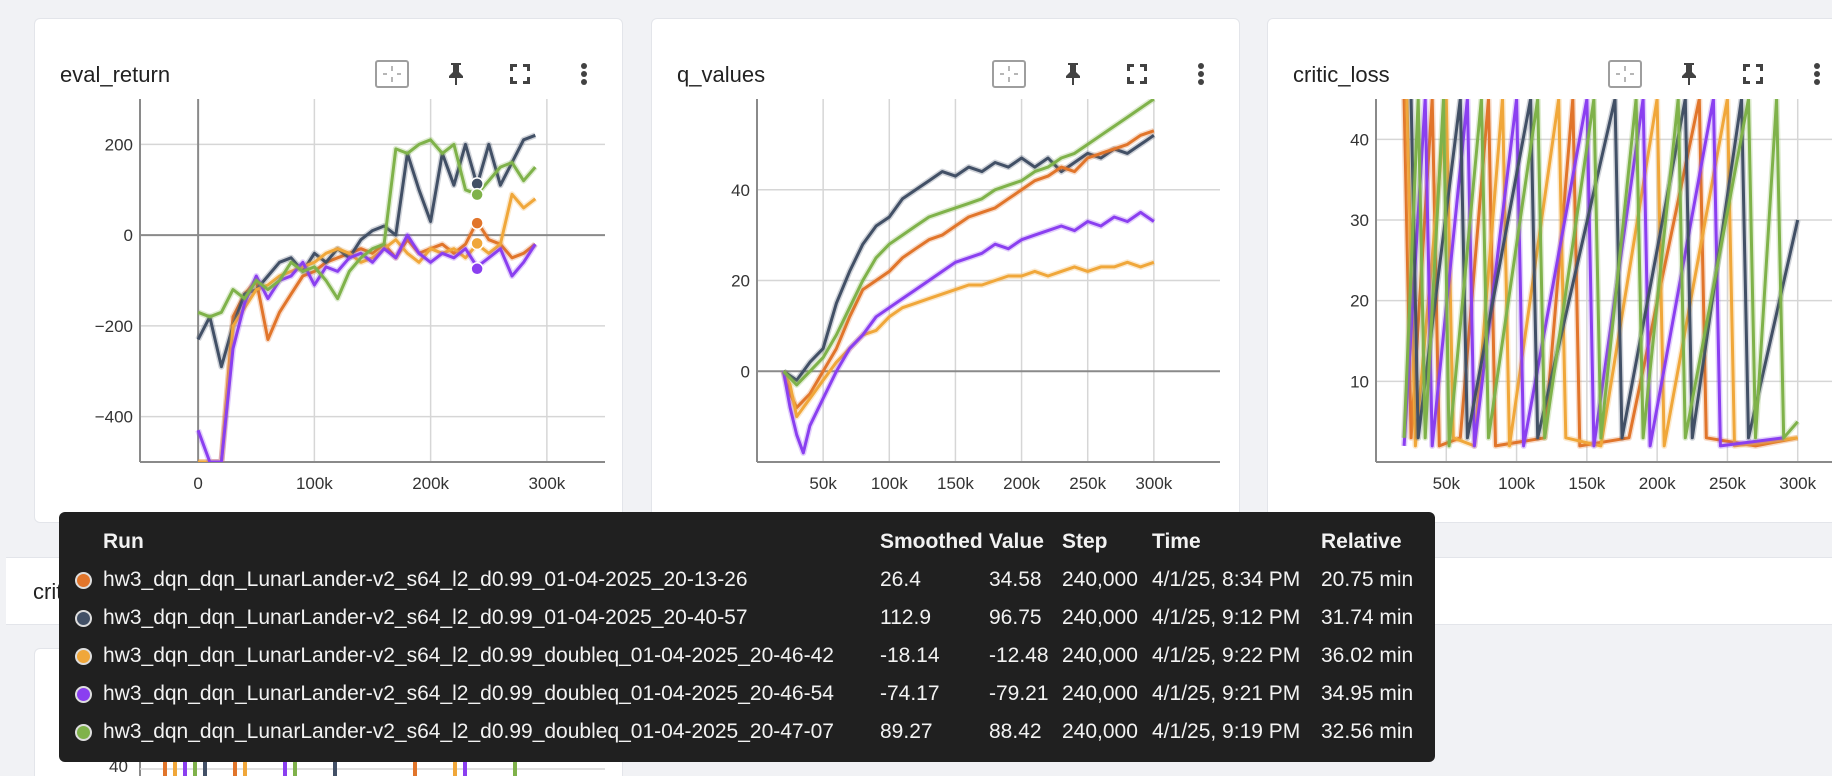 The width and height of the screenshot is (1832, 776). What do you see at coordinates (747, 542) in the screenshot?
I see `tooltip-header-row: Run Smoothed Value Step Time Relative` at bounding box center [747, 542].